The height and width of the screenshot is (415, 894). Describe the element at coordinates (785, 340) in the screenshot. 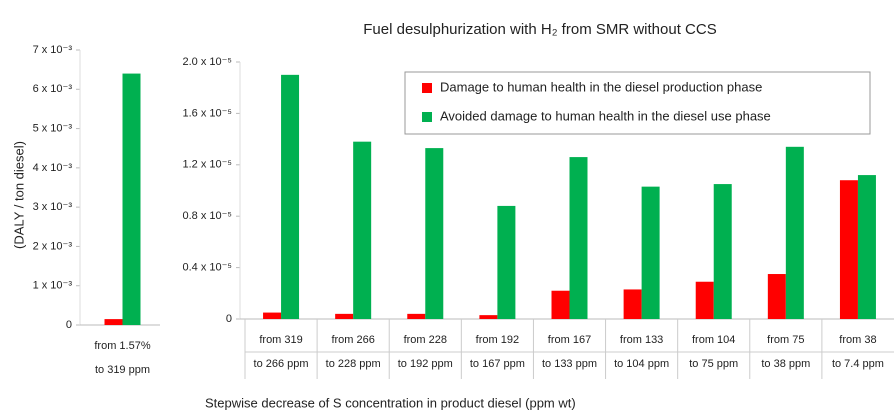

I see `x-tick-label: from 75` at that location.